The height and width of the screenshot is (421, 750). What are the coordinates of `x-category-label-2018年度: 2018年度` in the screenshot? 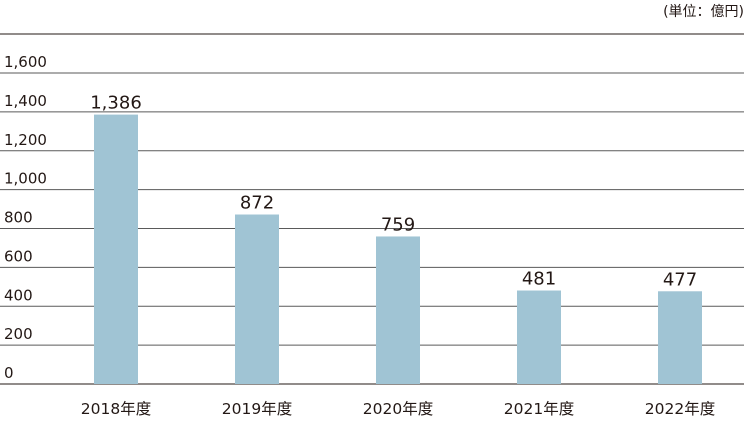 It's located at (116, 409).